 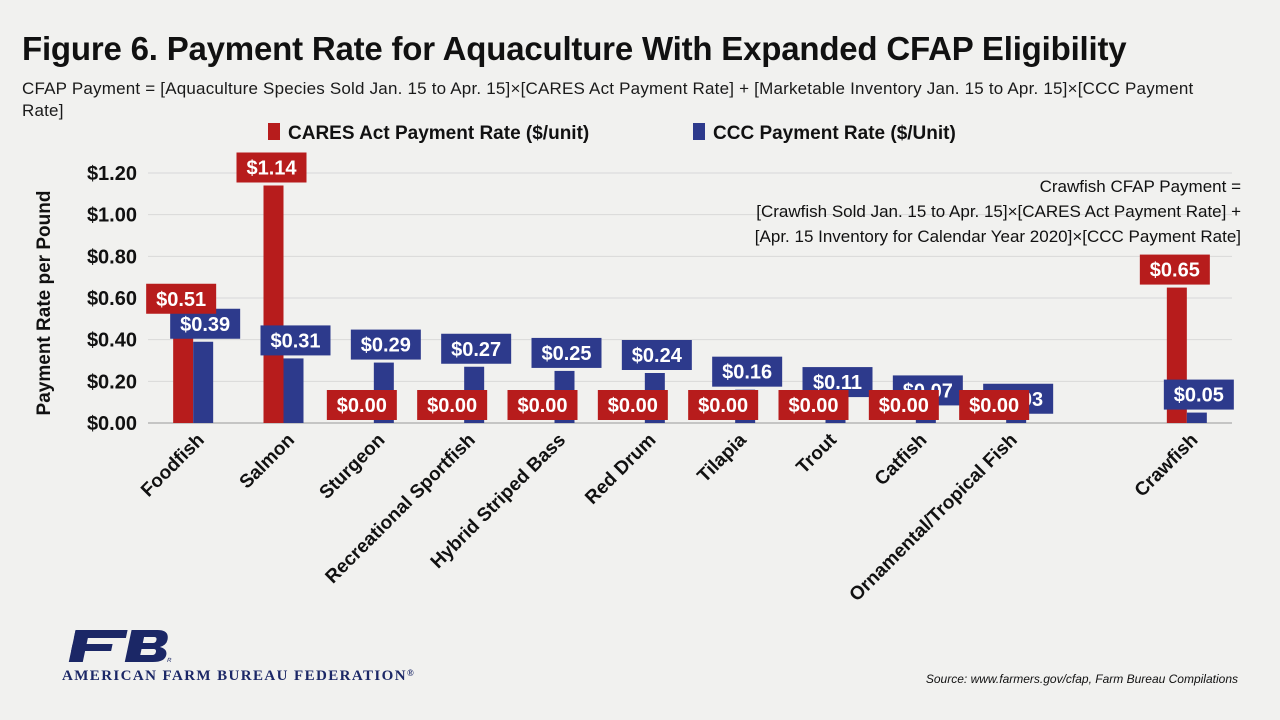 I want to click on ccc-label-text: $0.31, so click(x=295, y=341).